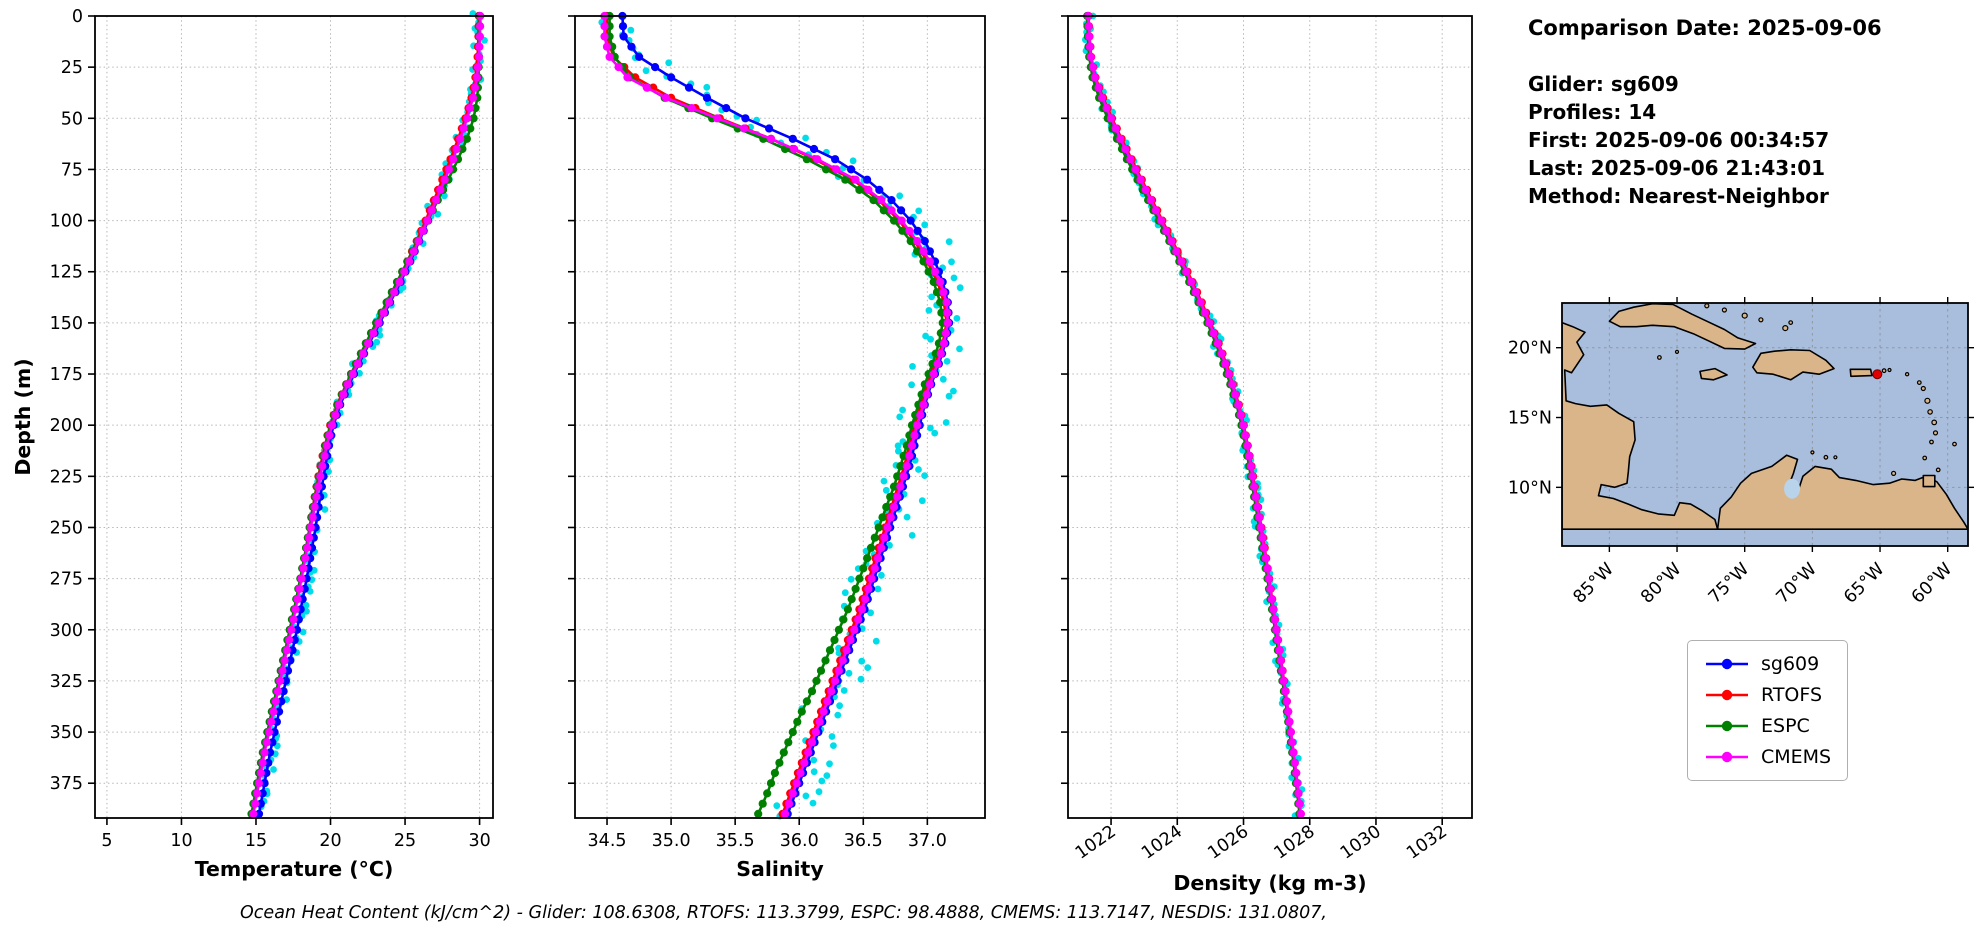  What do you see at coordinates (1661, 583) in the screenshot?
I see `map-lon-tick-label: 80°W` at bounding box center [1661, 583].